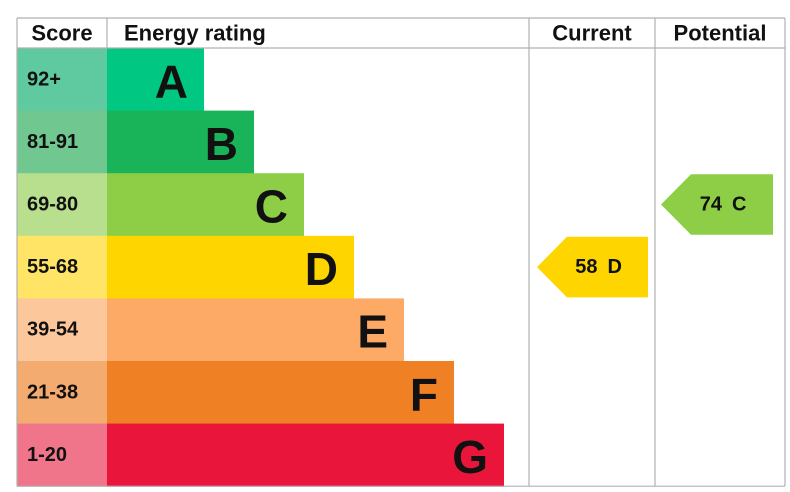 The width and height of the screenshot is (790, 492). I want to click on rating-letter: E, so click(372, 332).